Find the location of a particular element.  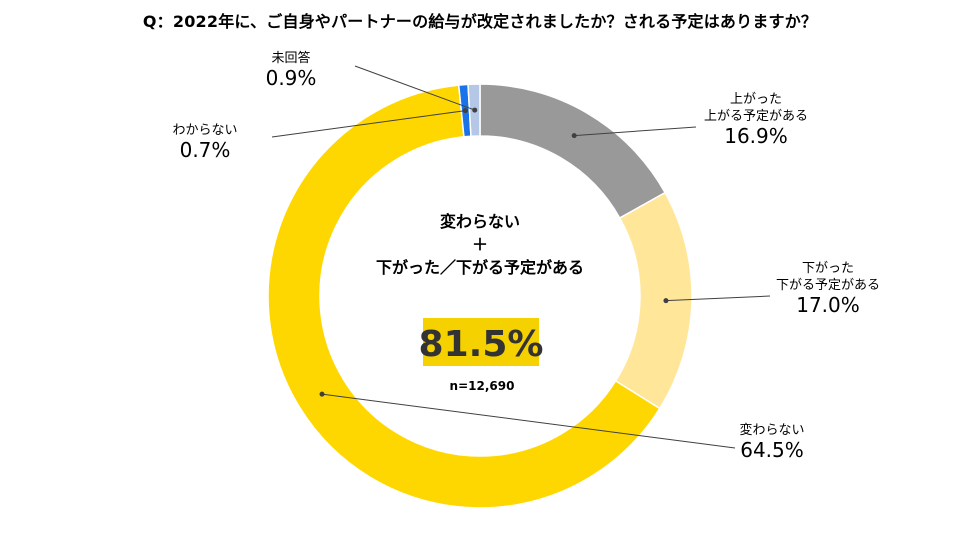

slice-value-4: 0.9% is located at coordinates (291, 78).